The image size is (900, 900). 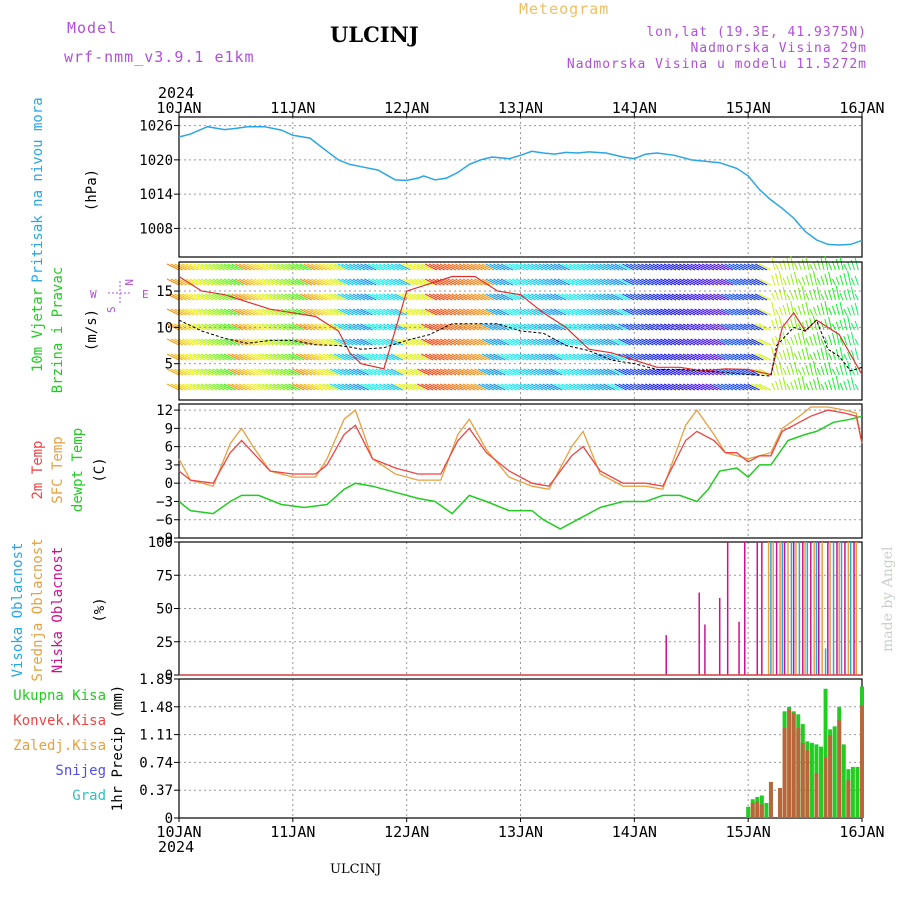 What do you see at coordinates (169, 466) in the screenshot?
I see `y-tick-label: 3` at bounding box center [169, 466].